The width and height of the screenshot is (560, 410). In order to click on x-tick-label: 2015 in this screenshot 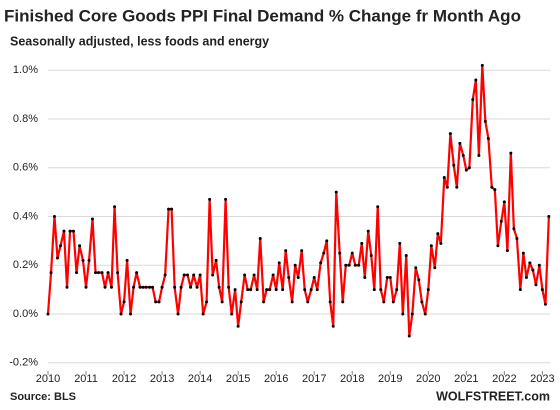, I will do `click(238, 379)`.